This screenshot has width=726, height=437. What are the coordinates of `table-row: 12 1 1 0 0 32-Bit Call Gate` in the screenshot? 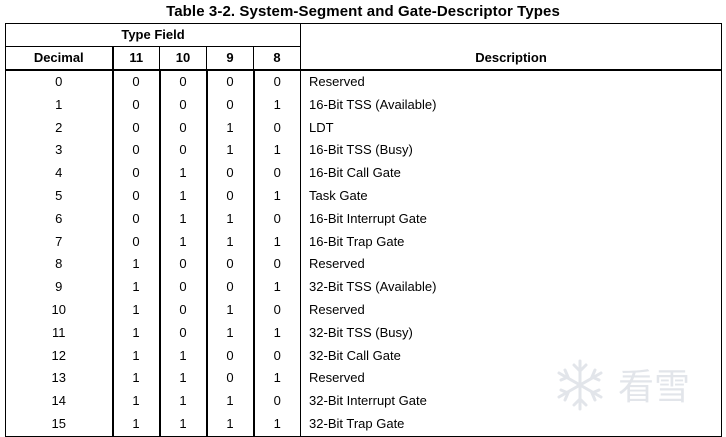 It's located at (364, 356).